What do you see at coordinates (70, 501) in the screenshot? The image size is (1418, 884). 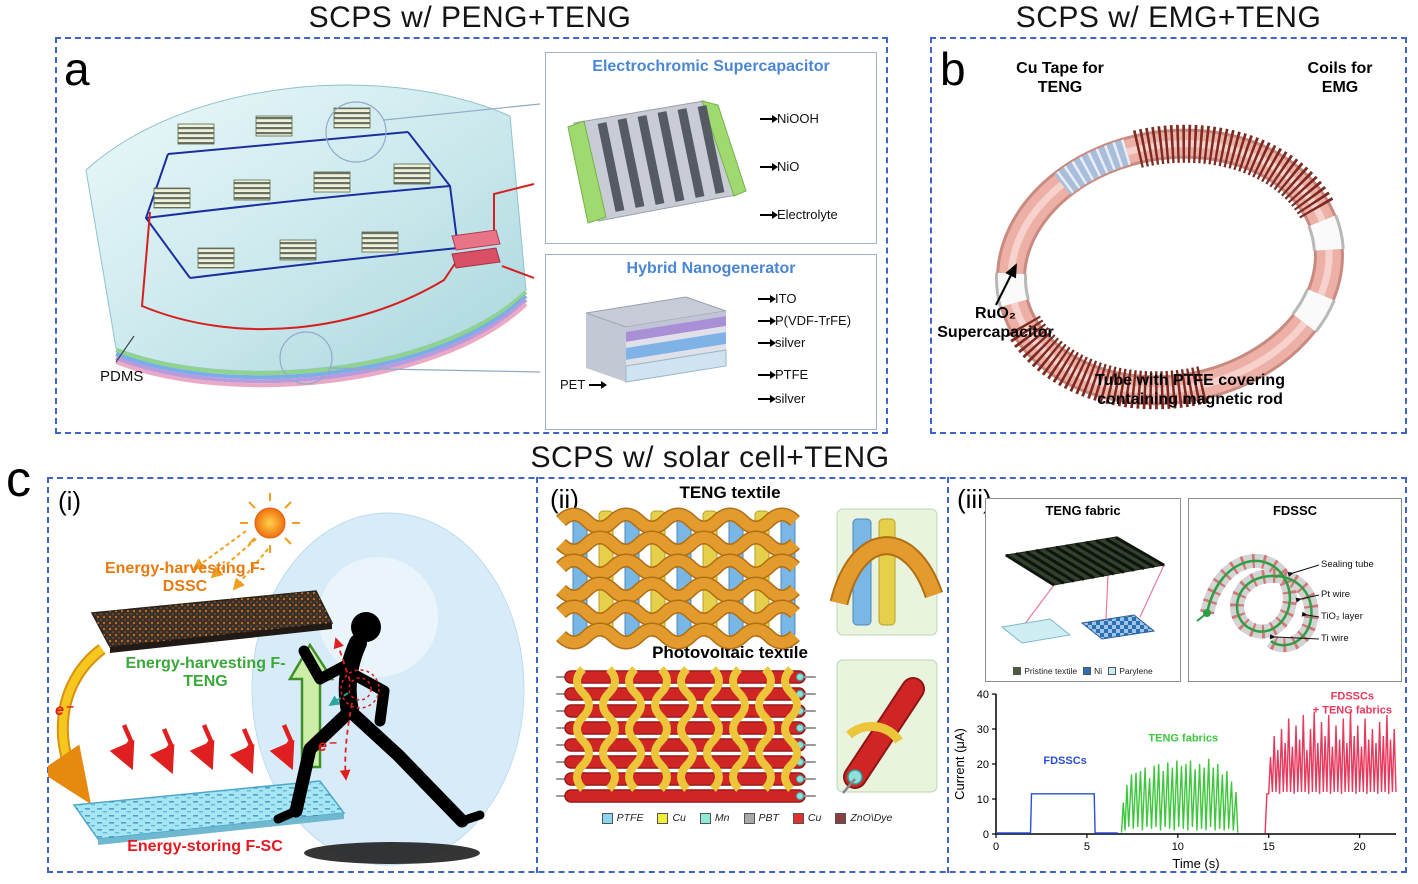 I see `sub-panel-i-label: (i)` at bounding box center [70, 501].